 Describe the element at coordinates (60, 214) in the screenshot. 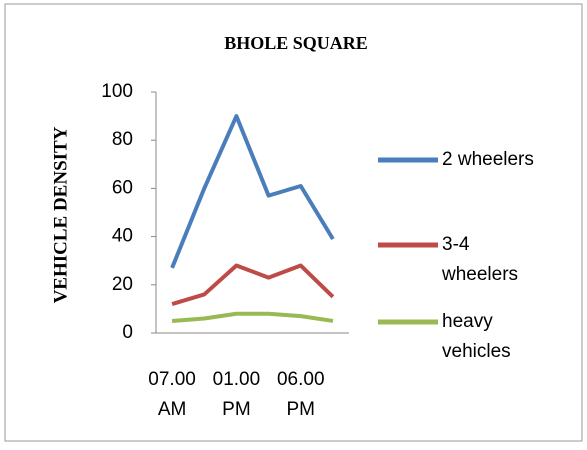

I see `y-axis-label: VEHICLE DENSITY` at that location.